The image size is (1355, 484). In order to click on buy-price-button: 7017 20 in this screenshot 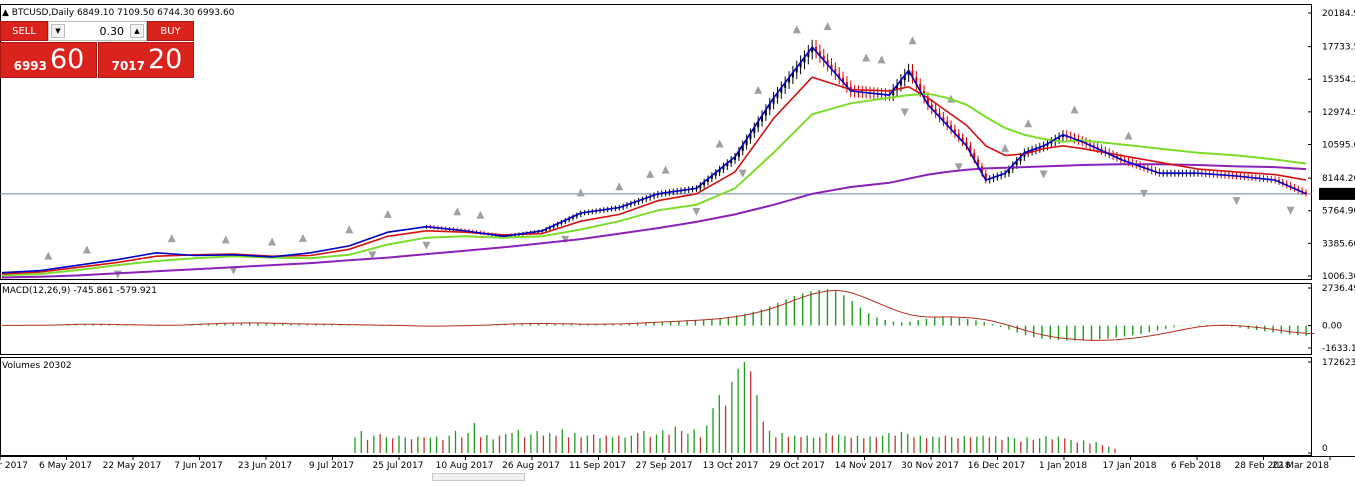, I will do `click(146, 60)`.